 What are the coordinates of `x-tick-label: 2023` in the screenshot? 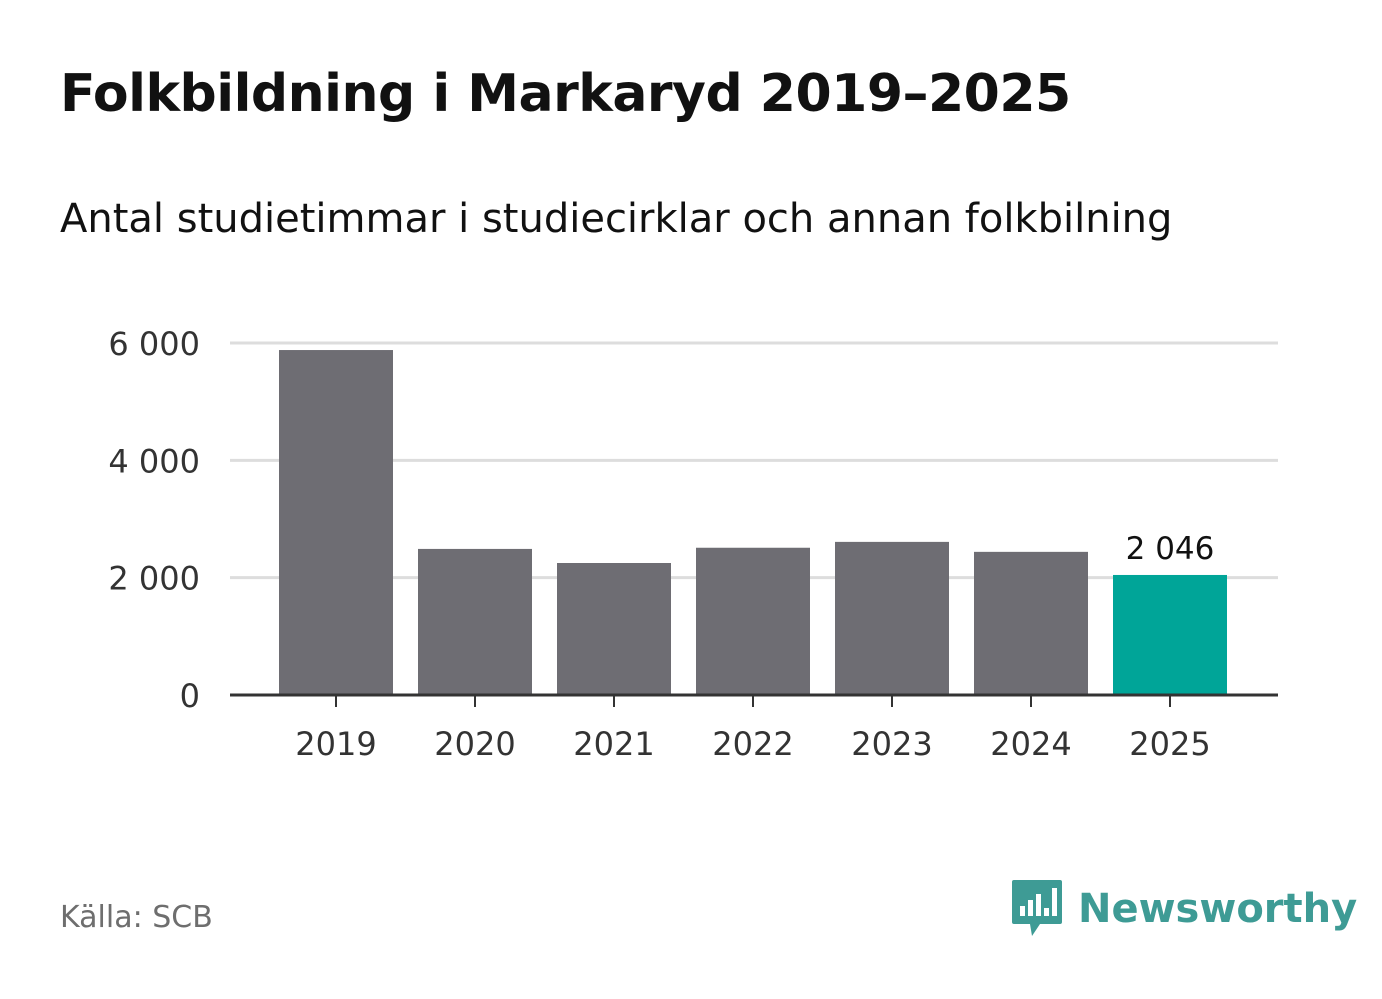 It's located at (891, 744).